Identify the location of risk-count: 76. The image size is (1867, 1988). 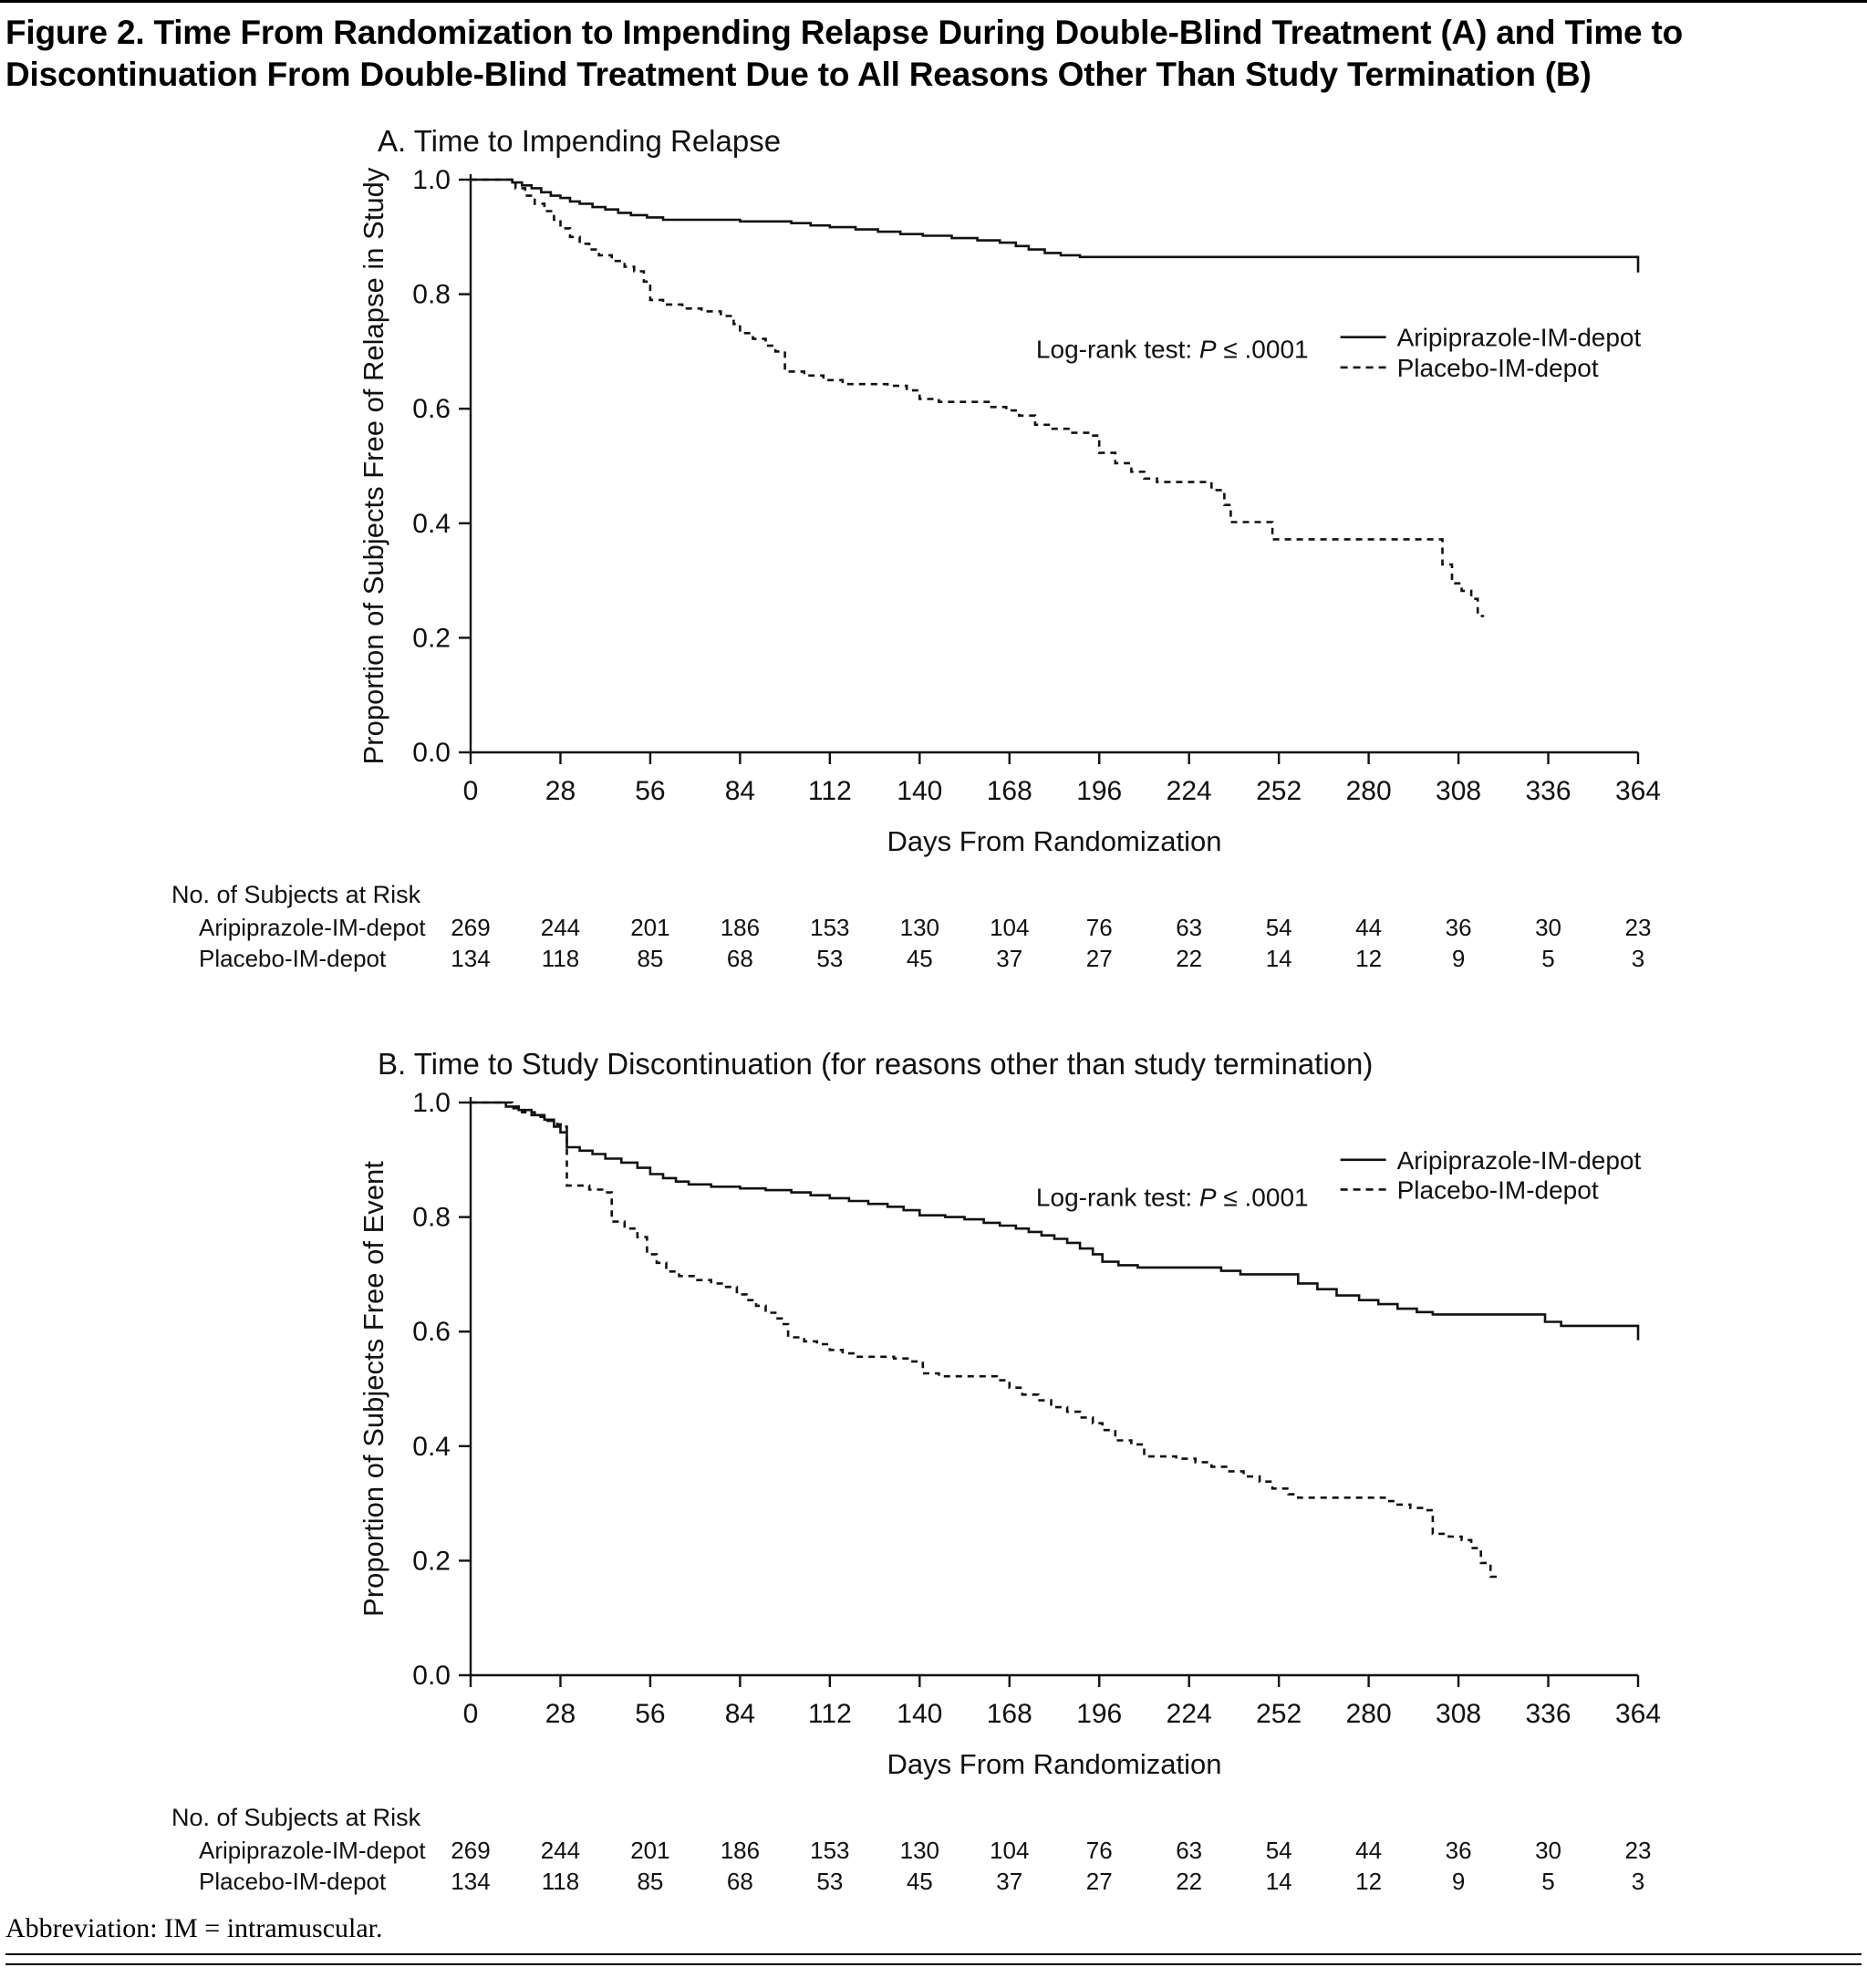
(1099, 927).